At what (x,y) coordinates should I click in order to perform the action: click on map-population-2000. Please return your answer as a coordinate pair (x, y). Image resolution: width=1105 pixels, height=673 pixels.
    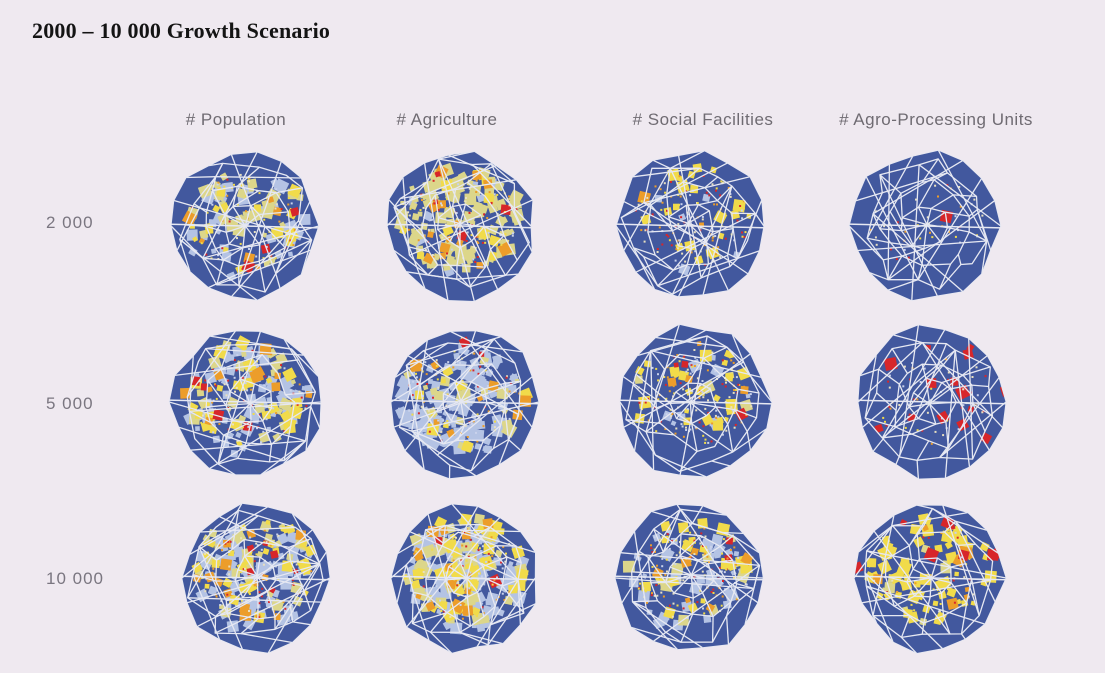
    Looking at the image, I should click on (245, 226).